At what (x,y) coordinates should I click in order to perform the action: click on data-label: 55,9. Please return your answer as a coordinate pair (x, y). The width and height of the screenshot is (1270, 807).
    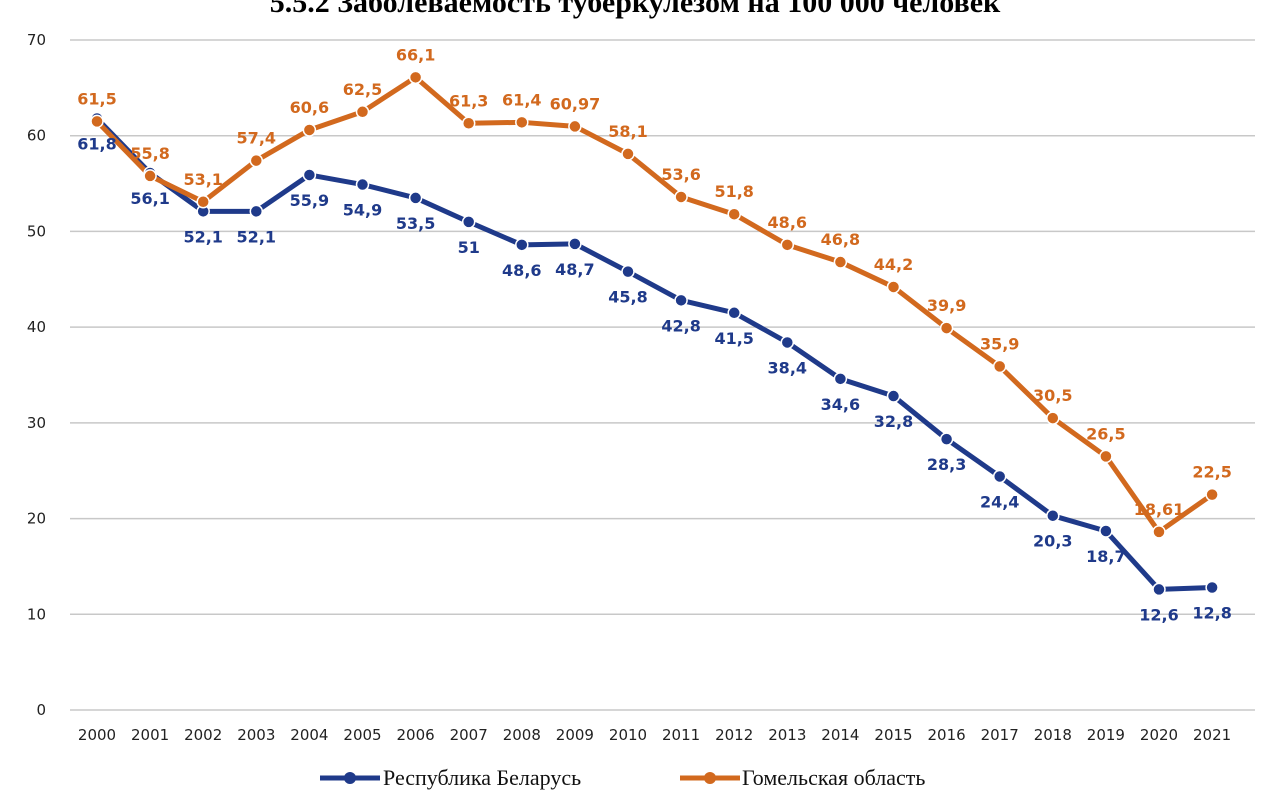
    Looking at the image, I should click on (309, 200).